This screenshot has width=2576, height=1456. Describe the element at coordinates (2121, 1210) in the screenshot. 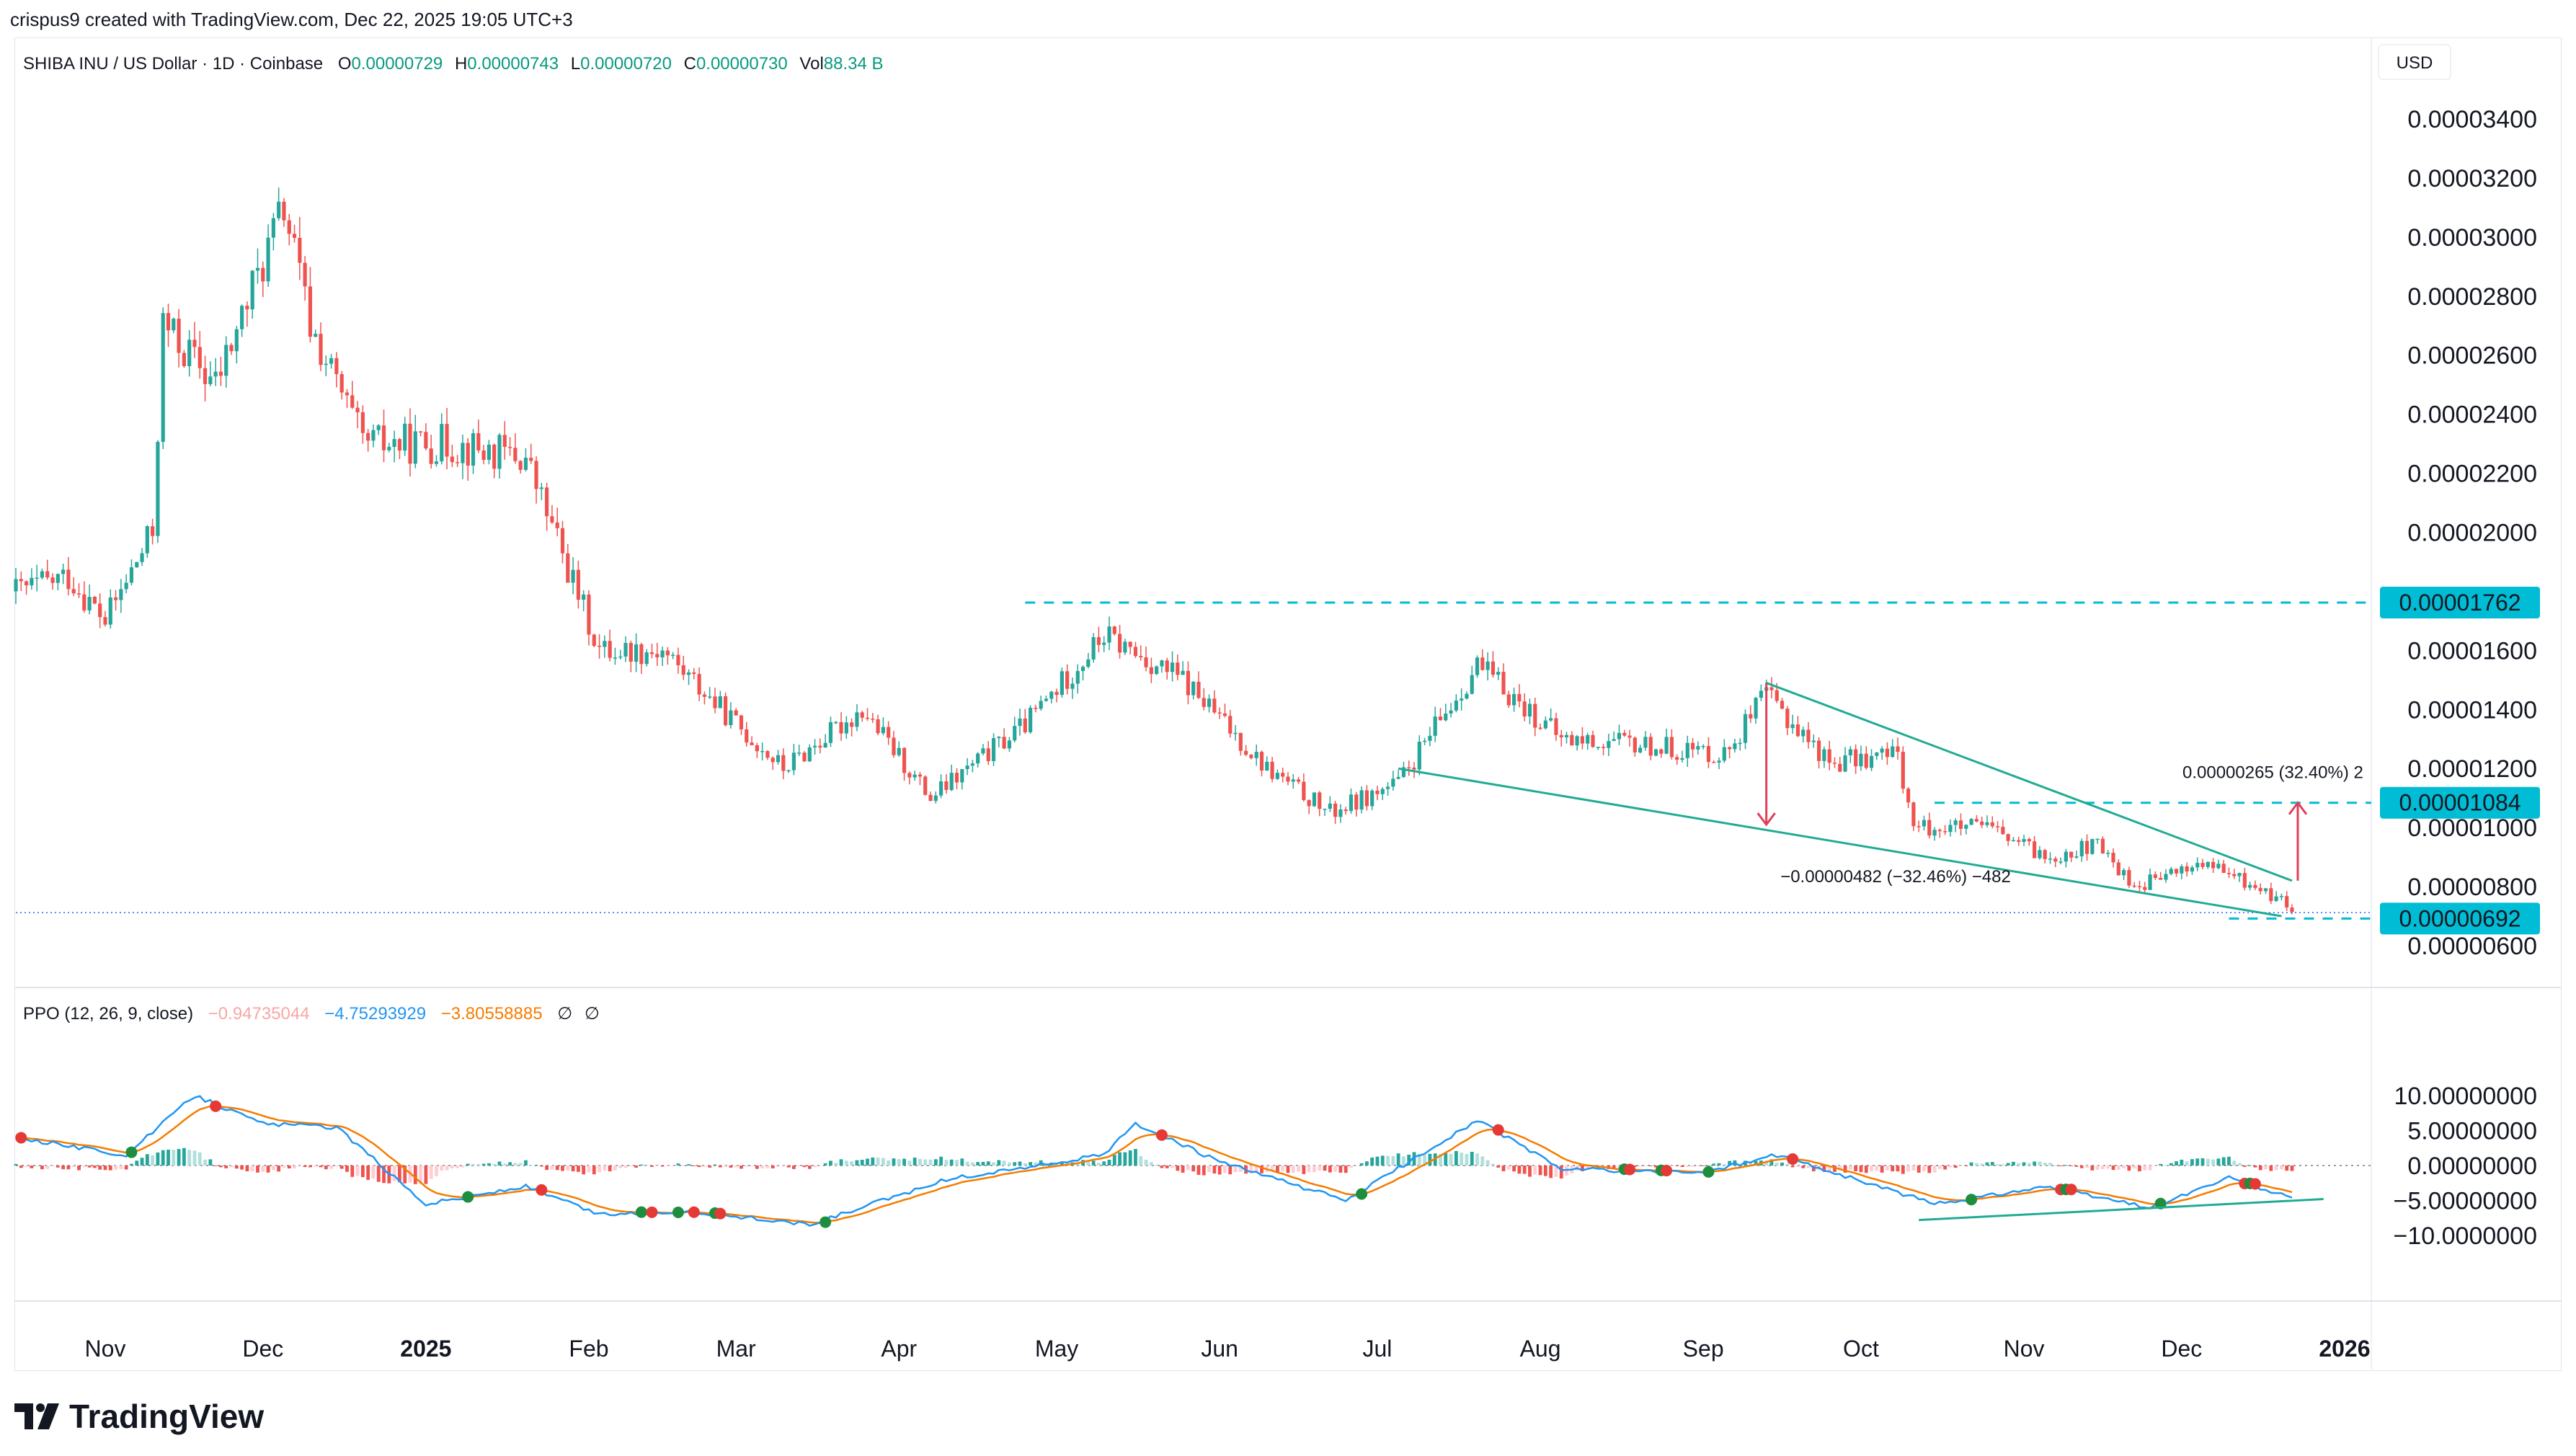

I see `ppo-trendline` at that location.